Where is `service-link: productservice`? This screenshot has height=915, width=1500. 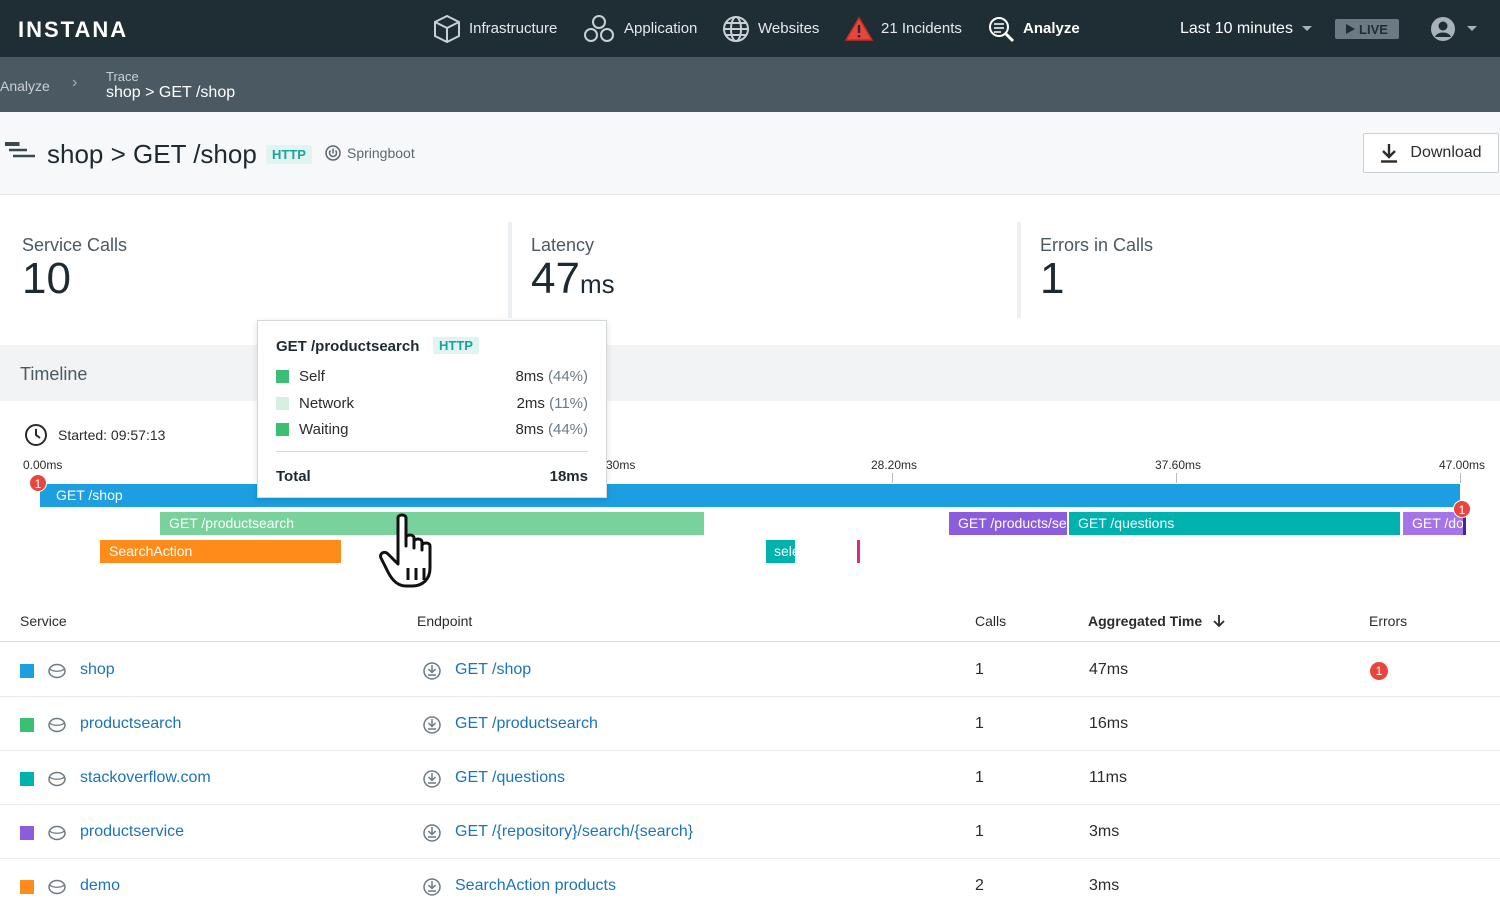
service-link: productservice is located at coordinates (132, 831).